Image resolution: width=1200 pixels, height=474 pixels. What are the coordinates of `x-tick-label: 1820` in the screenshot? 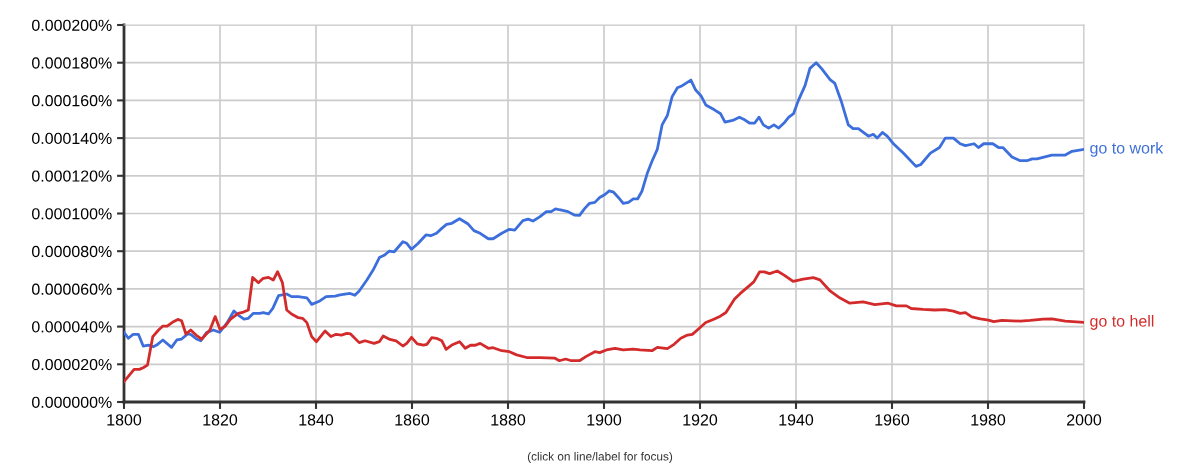 It's located at (220, 420).